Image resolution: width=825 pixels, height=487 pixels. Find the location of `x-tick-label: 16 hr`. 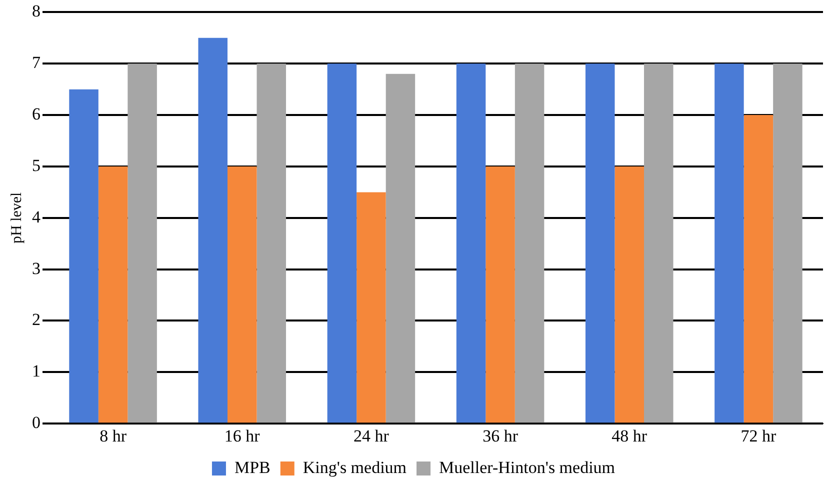

x-tick-label: 16 hr is located at coordinates (242, 436).